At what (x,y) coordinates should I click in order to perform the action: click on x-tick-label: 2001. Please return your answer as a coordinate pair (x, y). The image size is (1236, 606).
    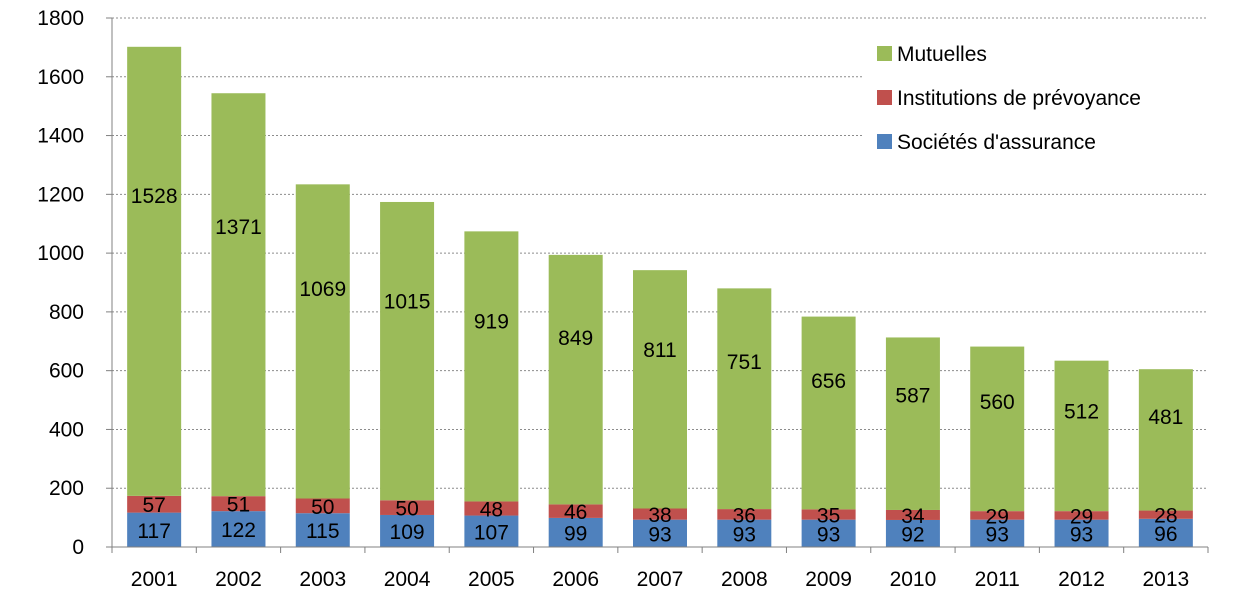
    Looking at the image, I should click on (154, 579).